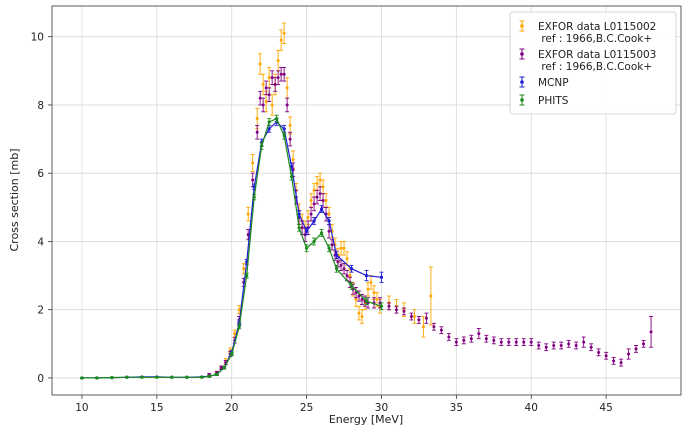  I want to click on legend-label: MCNP, so click(553, 83).